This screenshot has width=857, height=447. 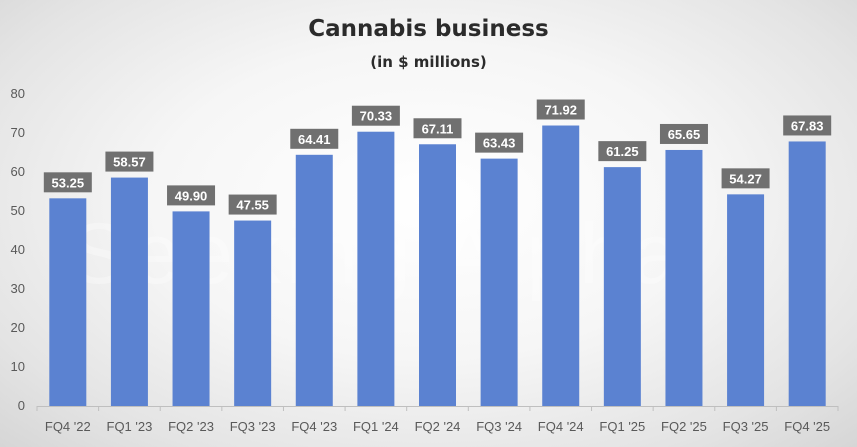 What do you see at coordinates (18, 93) in the screenshot?
I see `y-tick-label: 80` at bounding box center [18, 93].